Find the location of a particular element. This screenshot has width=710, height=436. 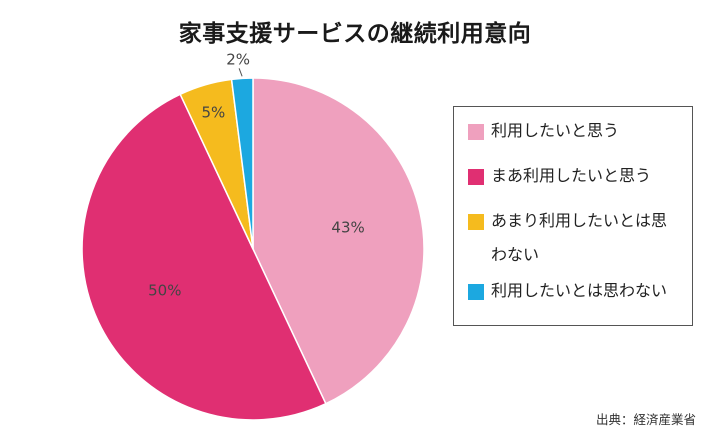

pie-label-4: 2% is located at coordinates (238, 59).